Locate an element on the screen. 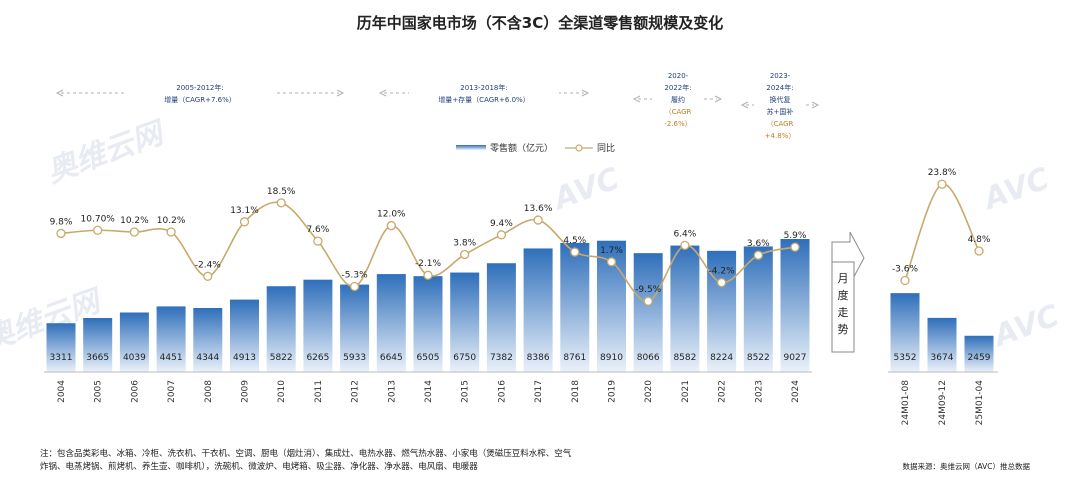  bar-2015 is located at coordinates (465, 322).